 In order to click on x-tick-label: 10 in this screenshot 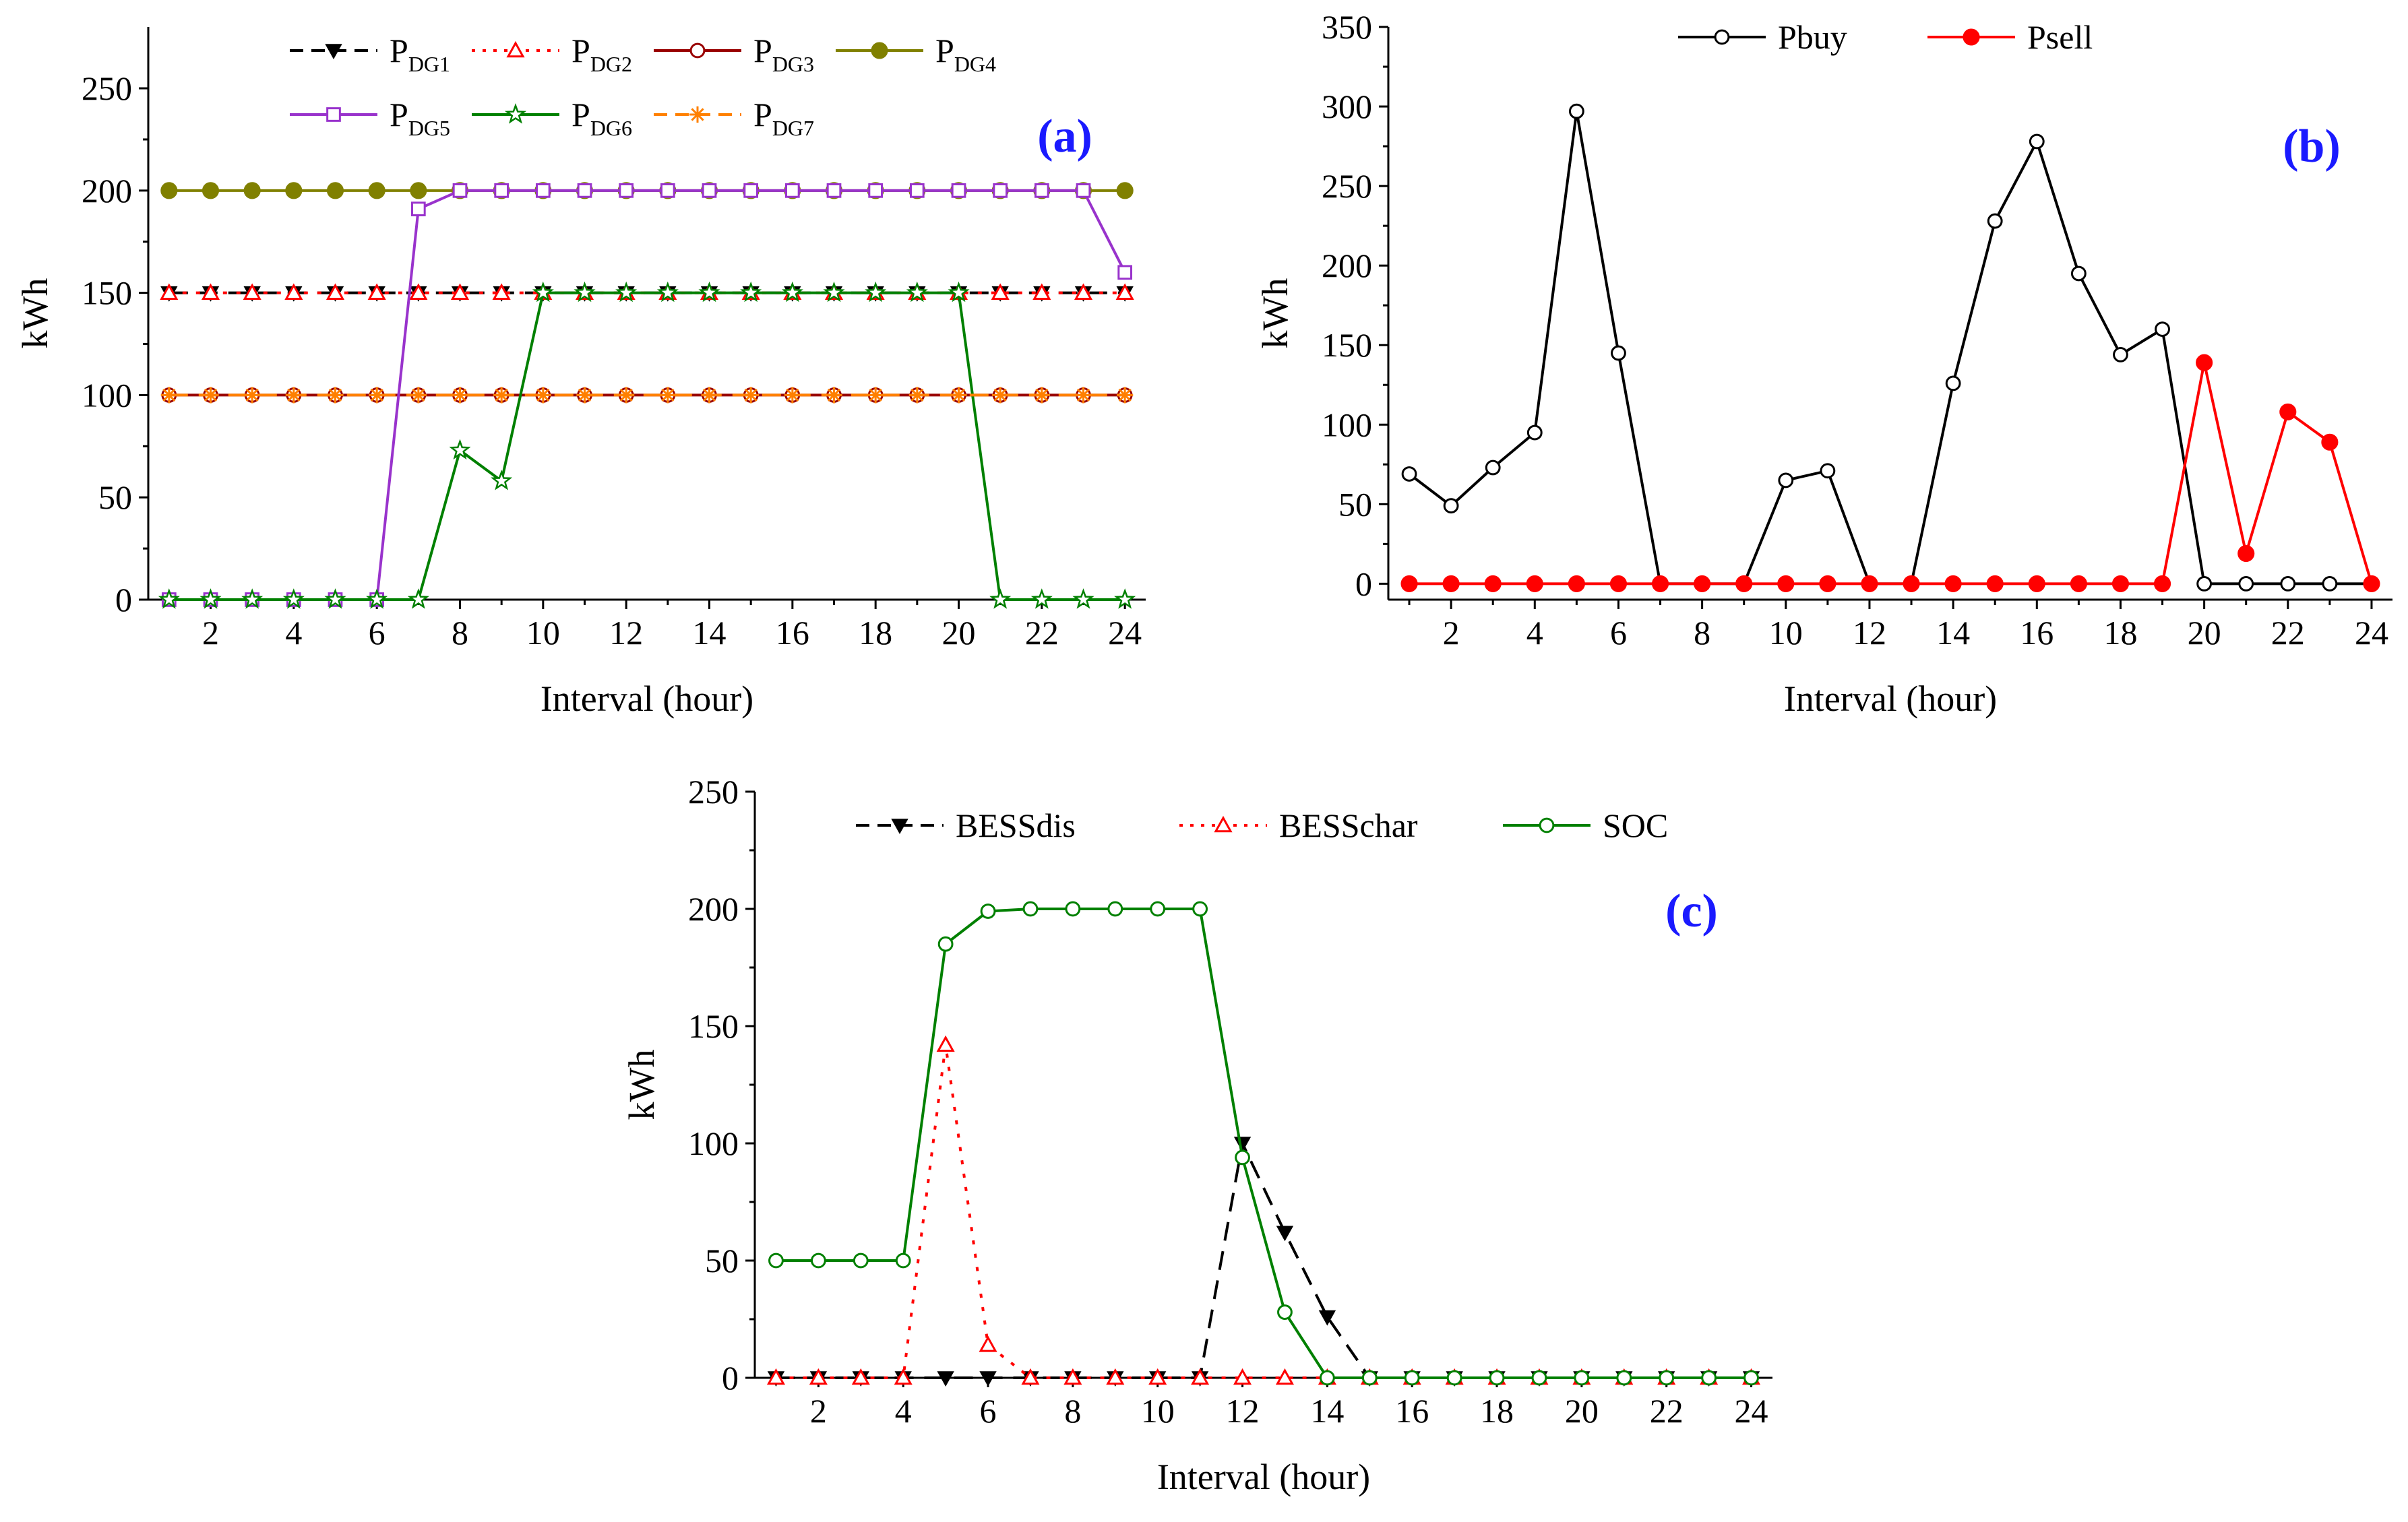, I will do `click(1786, 633)`.